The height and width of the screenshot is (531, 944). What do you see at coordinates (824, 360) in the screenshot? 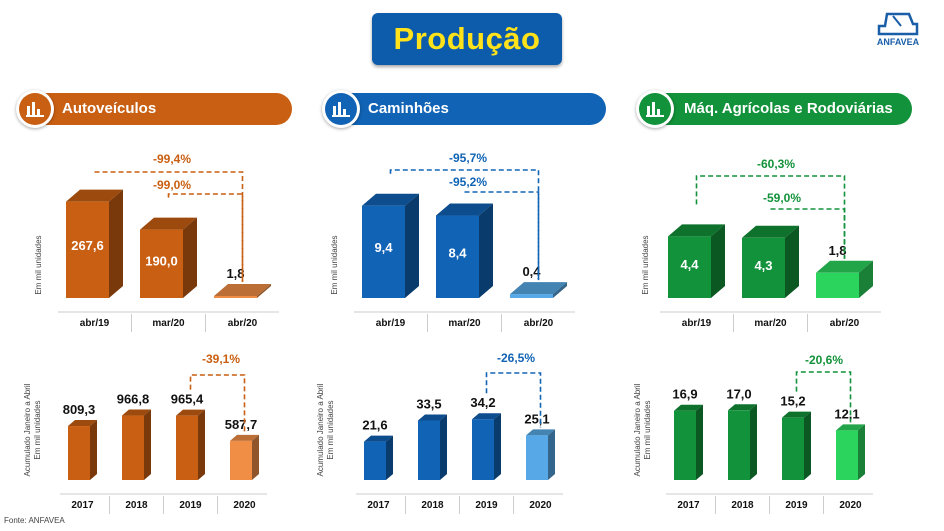
I see `change-label: -20,6%` at bounding box center [824, 360].